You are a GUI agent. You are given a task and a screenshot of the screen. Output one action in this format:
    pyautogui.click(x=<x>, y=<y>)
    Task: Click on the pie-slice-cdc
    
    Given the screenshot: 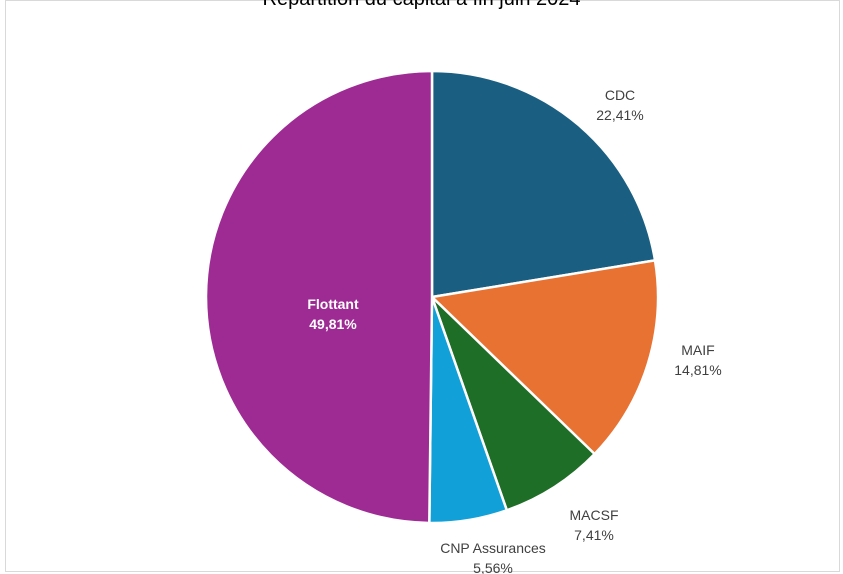 What is the action you would take?
    pyautogui.click(x=543, y=184)
    